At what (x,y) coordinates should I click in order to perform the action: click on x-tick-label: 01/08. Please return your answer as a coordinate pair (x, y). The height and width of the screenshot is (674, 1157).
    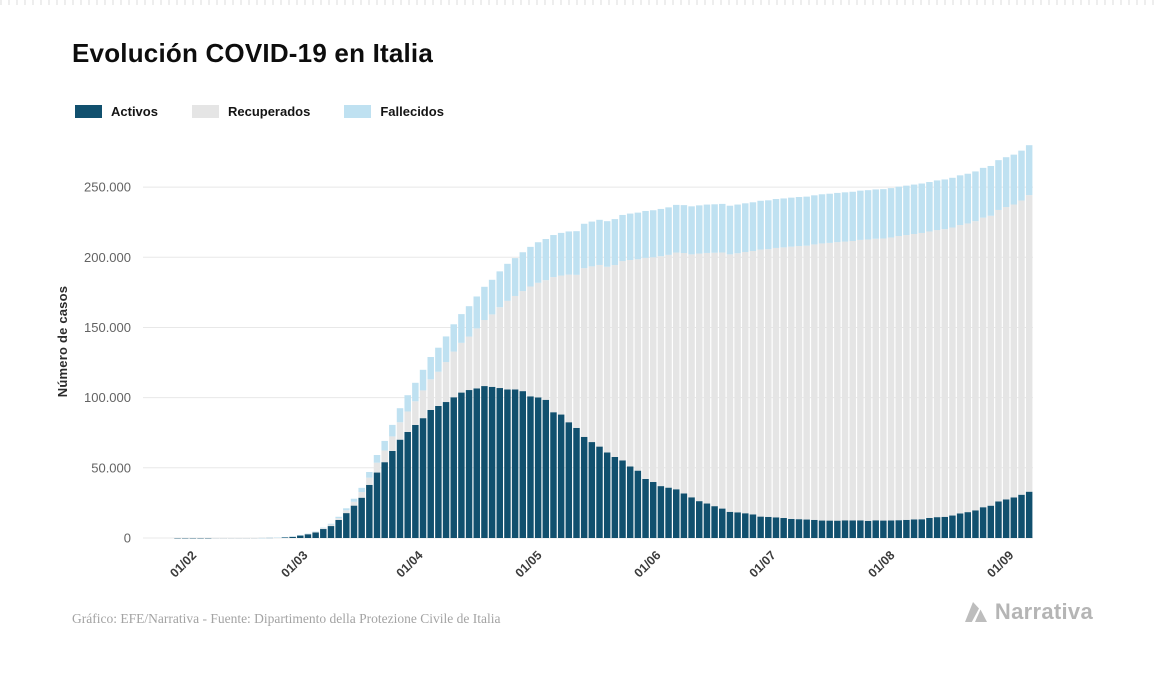
    Looking at the image, I should click on (882, 564).